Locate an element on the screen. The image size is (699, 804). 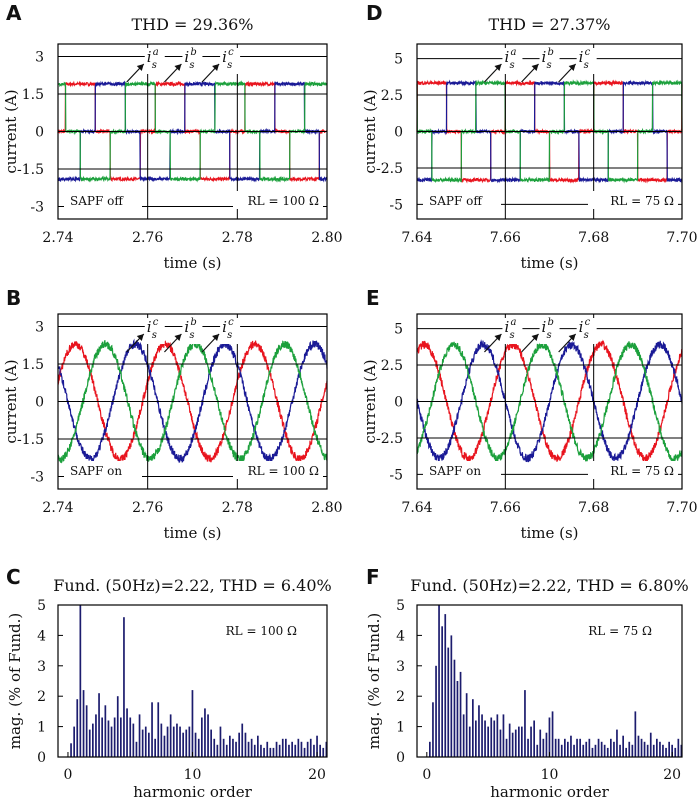
x-axis-label: time (s) is located at coordinates (192, 263).